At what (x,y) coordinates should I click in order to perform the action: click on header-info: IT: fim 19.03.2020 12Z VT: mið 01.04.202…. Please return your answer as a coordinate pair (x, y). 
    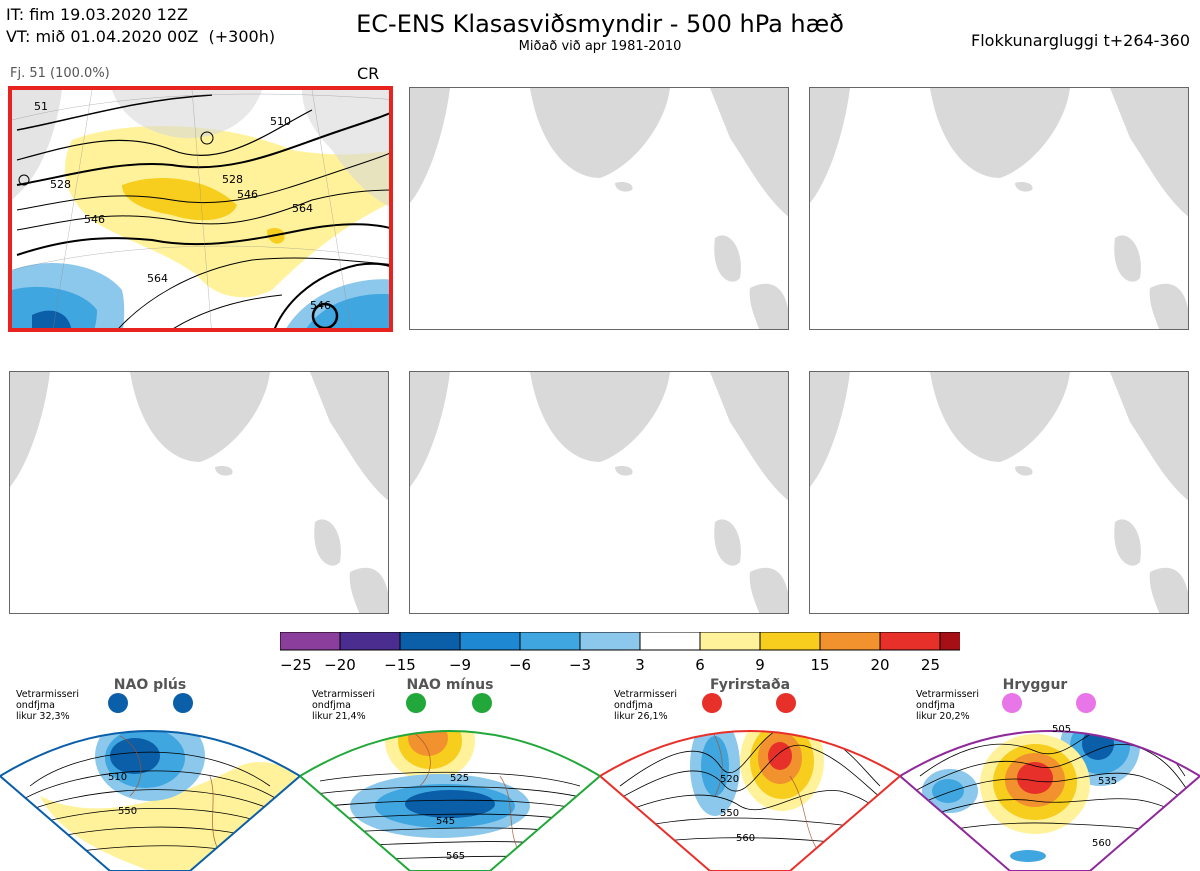
    Looking at the image, I should click on (140, 26).